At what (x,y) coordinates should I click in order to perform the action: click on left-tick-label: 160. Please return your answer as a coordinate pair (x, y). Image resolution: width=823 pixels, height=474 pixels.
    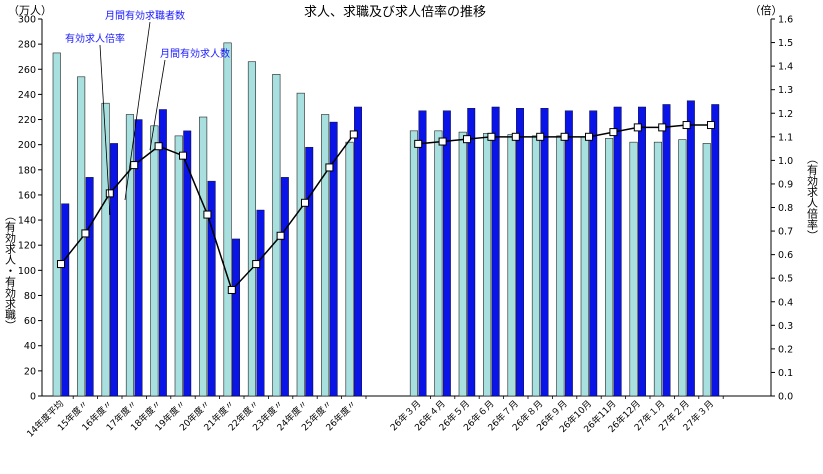
    Looking at the image, I should click on (27, 195).